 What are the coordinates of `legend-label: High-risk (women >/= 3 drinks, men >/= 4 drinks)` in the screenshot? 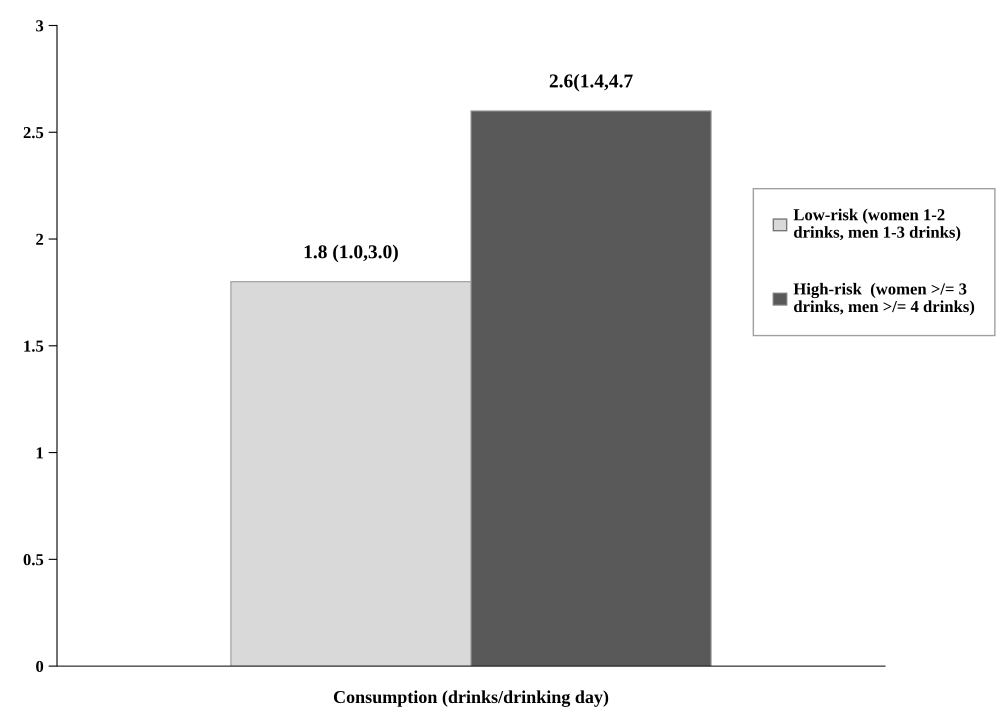 It's located at (884, 299).